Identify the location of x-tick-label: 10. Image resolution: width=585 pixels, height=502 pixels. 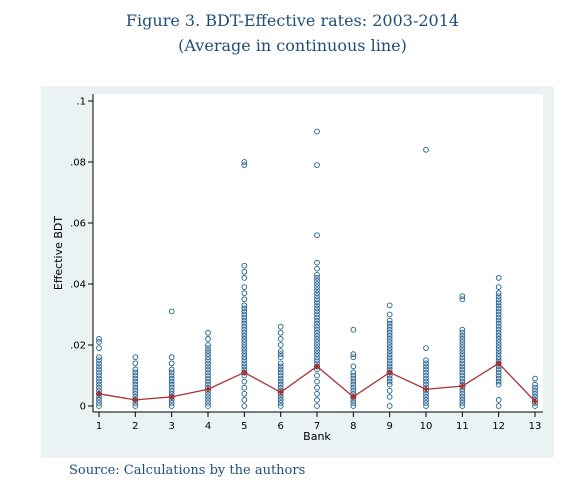
(426, 426).